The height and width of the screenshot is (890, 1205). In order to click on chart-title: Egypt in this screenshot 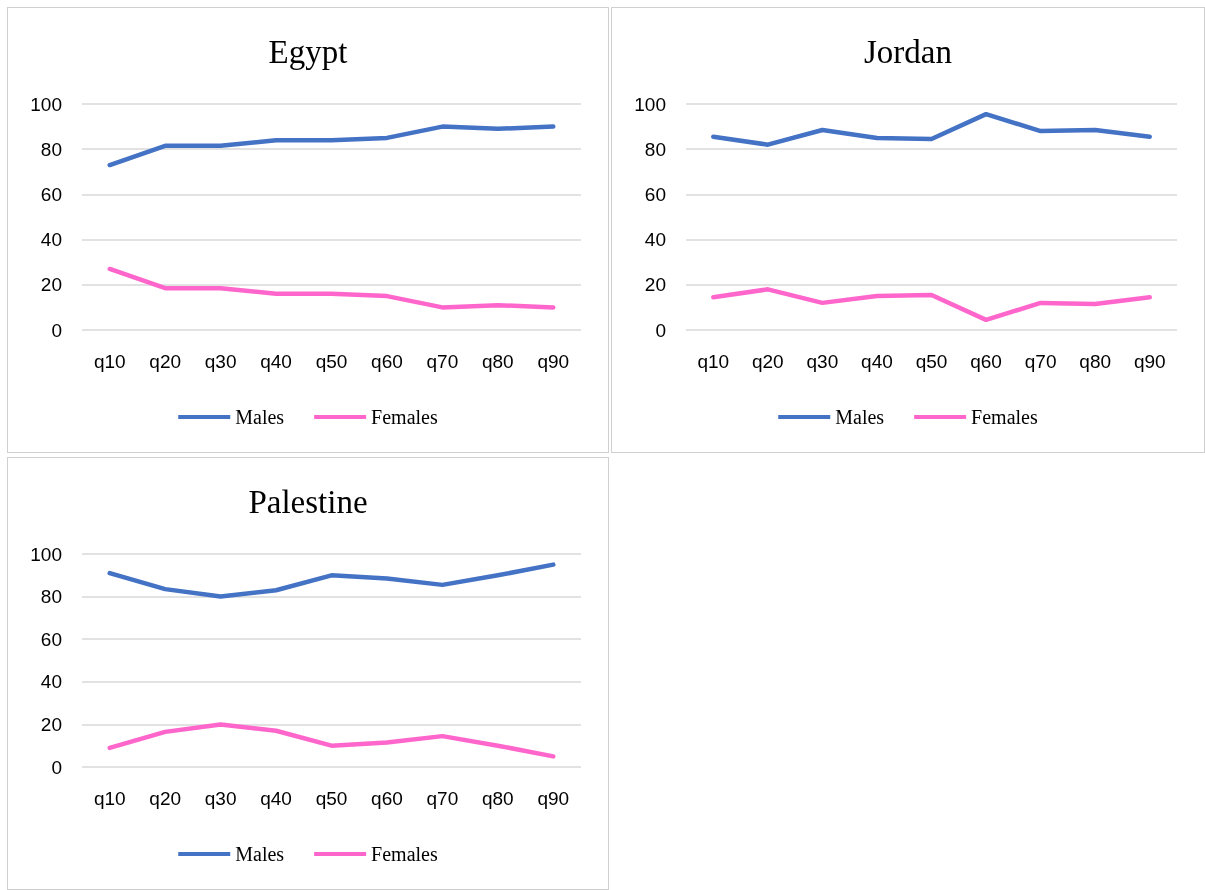, I will do `click(308, 51)`.